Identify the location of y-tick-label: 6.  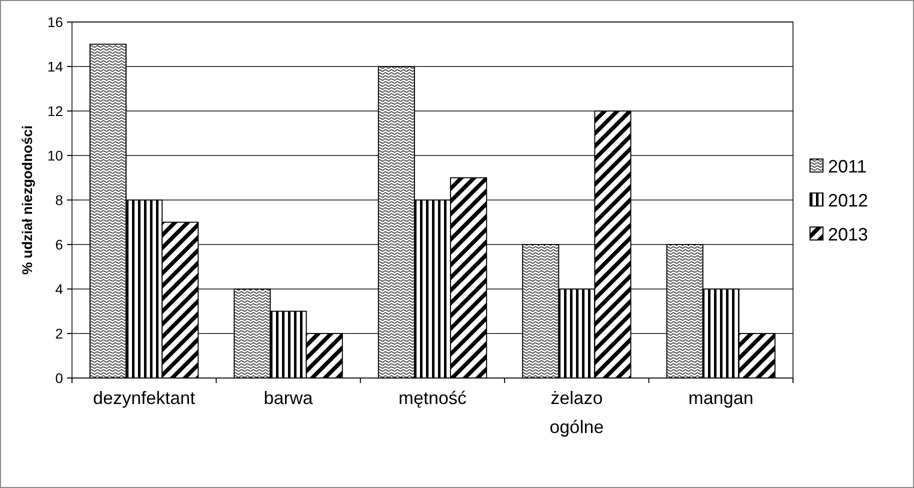
(59, 244).